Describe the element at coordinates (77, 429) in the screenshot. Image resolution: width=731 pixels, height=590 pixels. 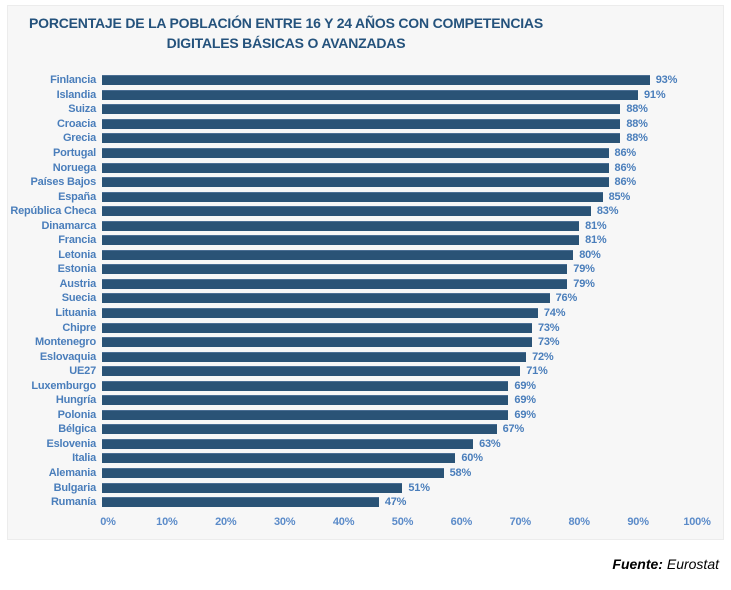
I see `category-label: Bélgica` at that location.